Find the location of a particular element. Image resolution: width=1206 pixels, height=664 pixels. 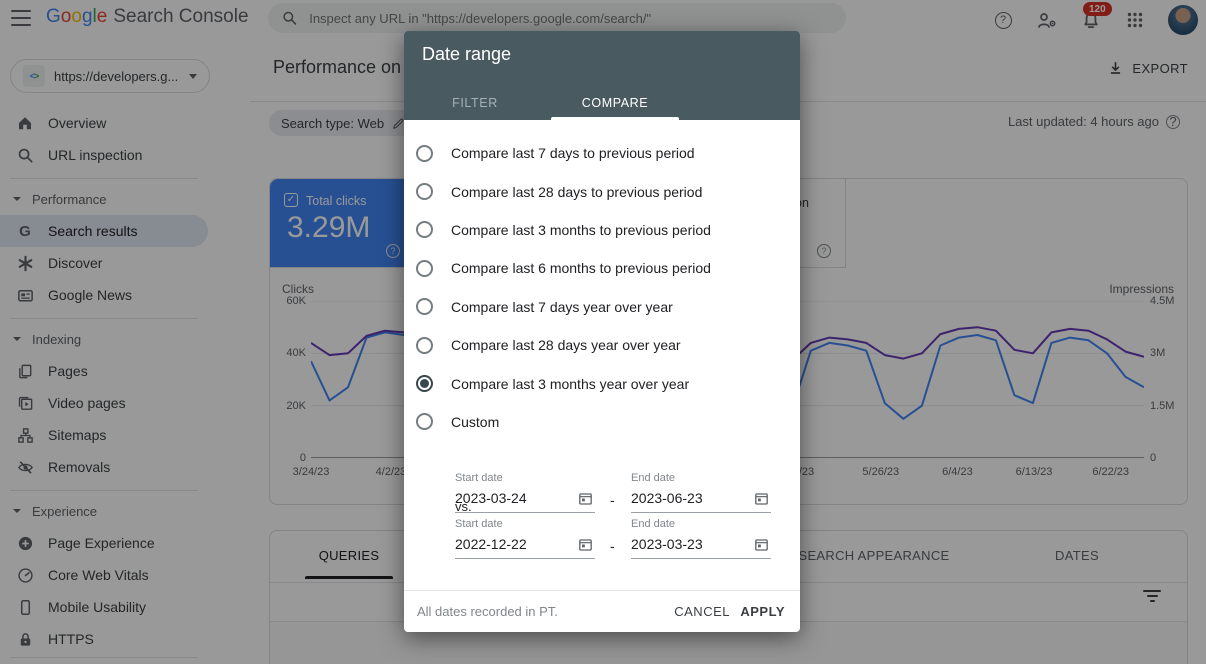

sidebar-item-label: Mobile Usability is located at coordinates (97, 607).